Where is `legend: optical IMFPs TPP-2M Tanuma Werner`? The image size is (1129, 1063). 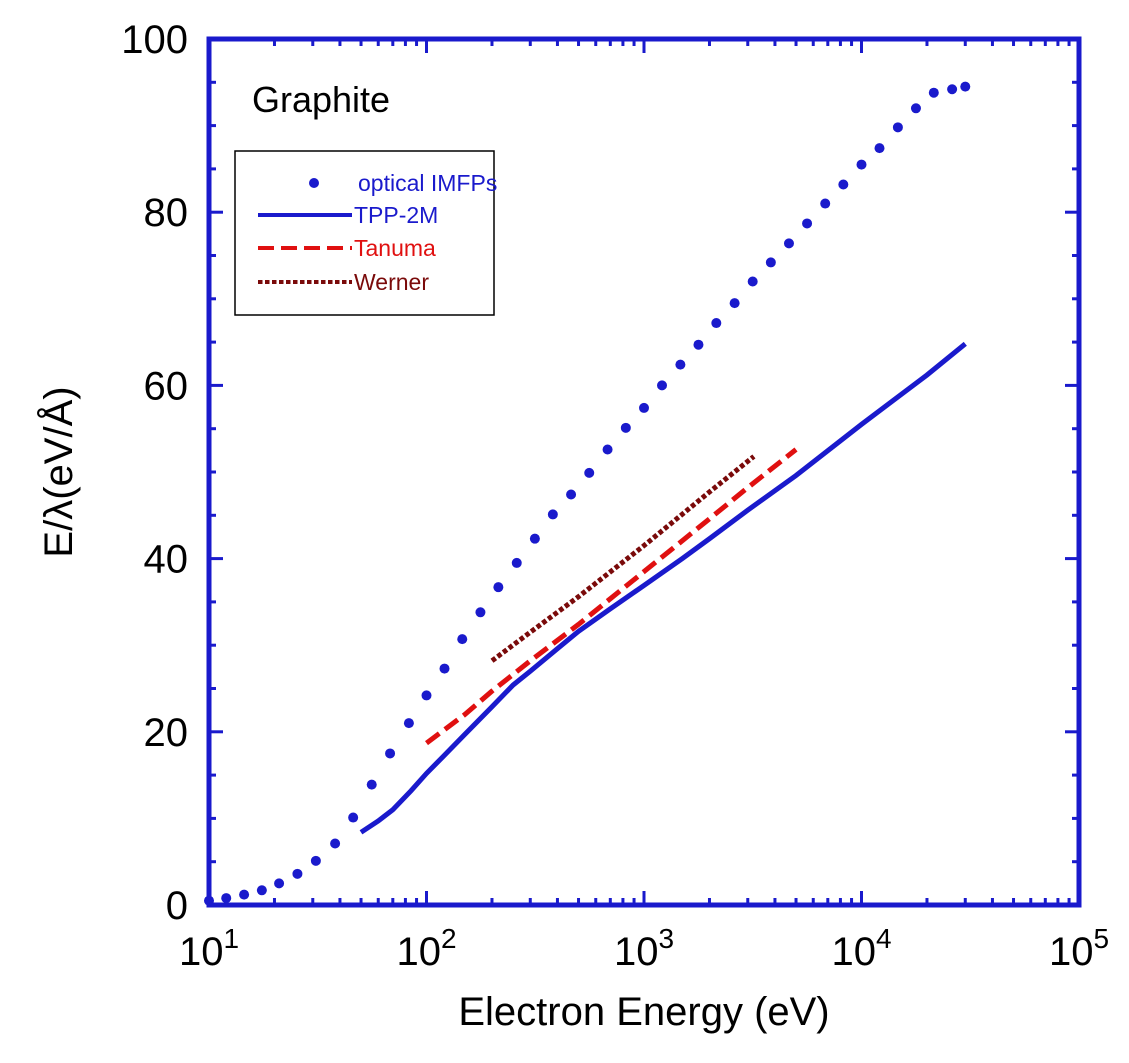 legend: optical IMFPs TPP-2M Tanuma Werner is located at coordinates (365, 233).